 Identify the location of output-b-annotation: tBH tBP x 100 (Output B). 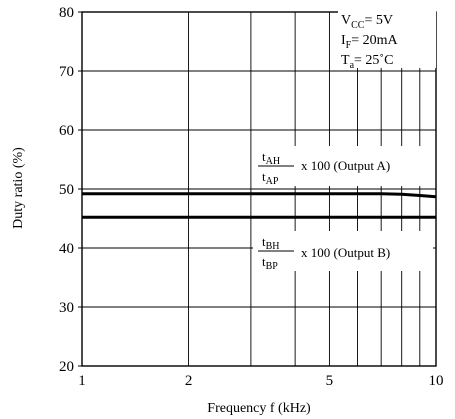
(343, 251).